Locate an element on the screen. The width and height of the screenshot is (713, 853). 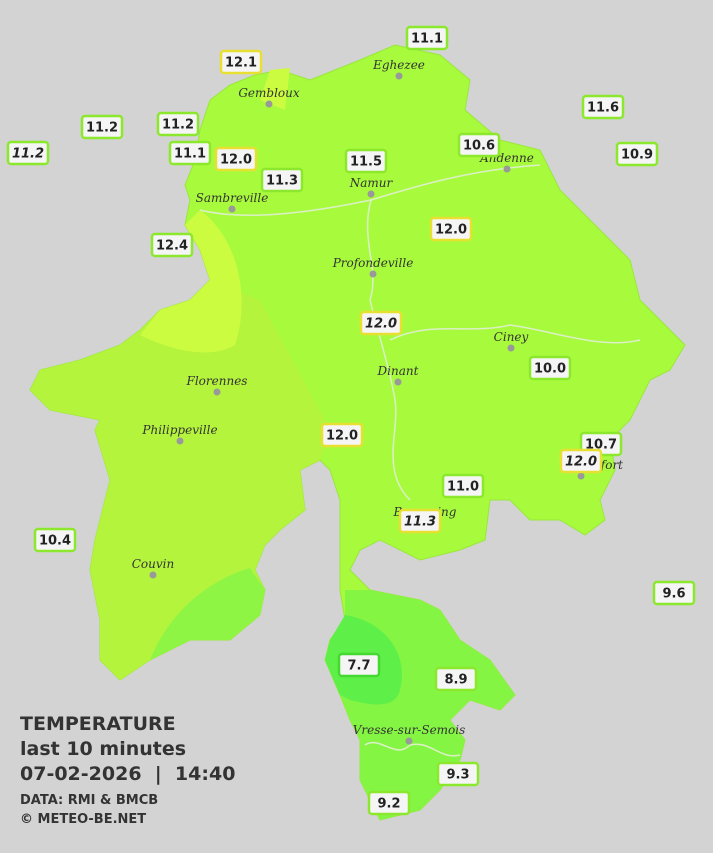
station-value: 12.4 is located at coordinates (172, 246).